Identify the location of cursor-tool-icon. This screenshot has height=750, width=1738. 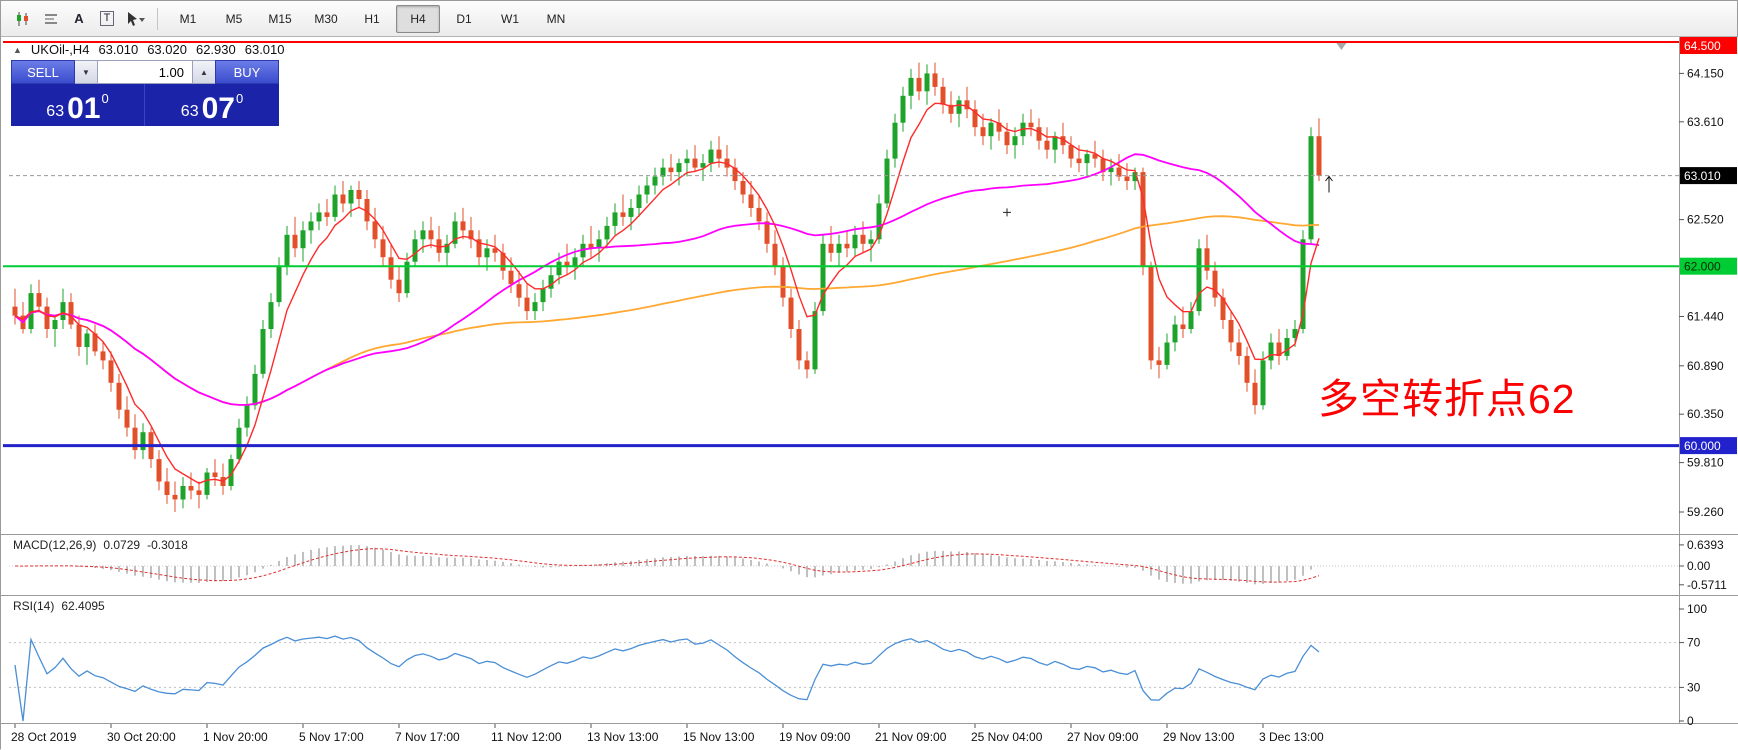
(135, 19).